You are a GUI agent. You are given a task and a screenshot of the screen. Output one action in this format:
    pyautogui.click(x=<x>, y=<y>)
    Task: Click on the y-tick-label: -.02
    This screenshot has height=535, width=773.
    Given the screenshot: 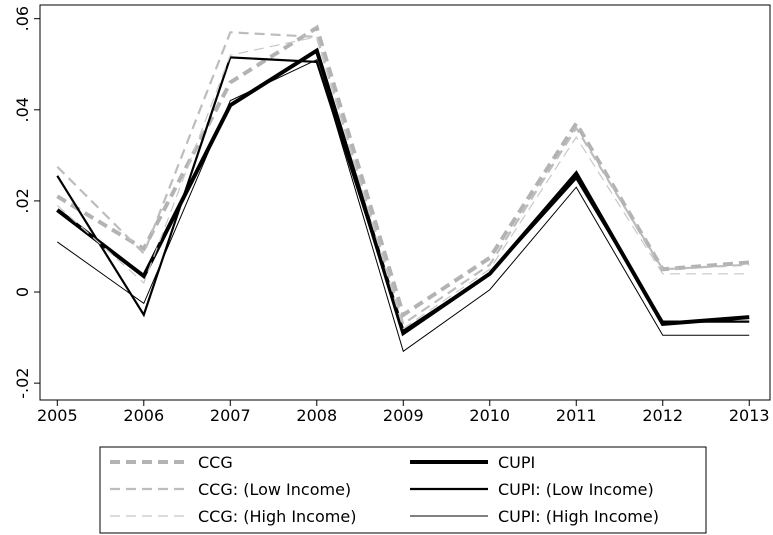 What is the action you would take?
    pyautogui.click(x=22, y=383)
    